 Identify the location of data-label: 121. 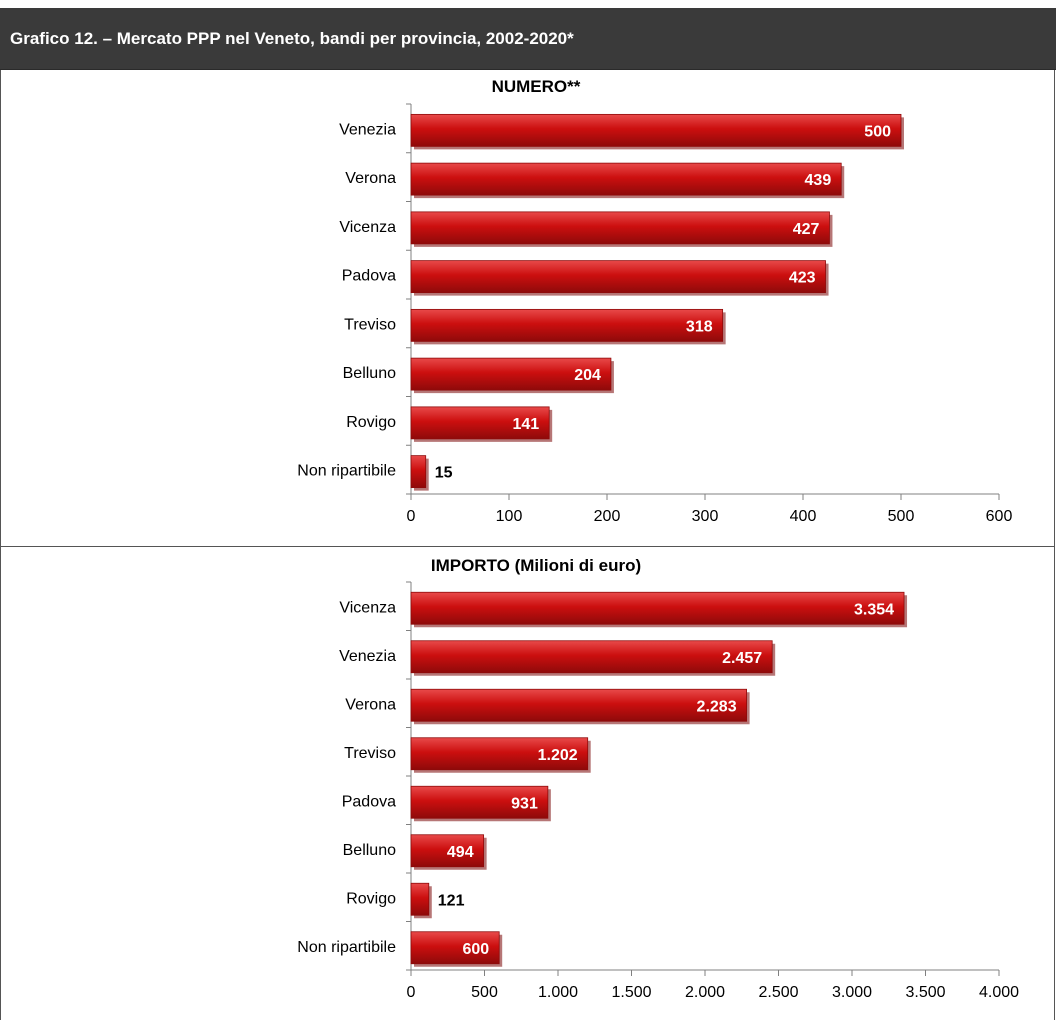
(451, 900).